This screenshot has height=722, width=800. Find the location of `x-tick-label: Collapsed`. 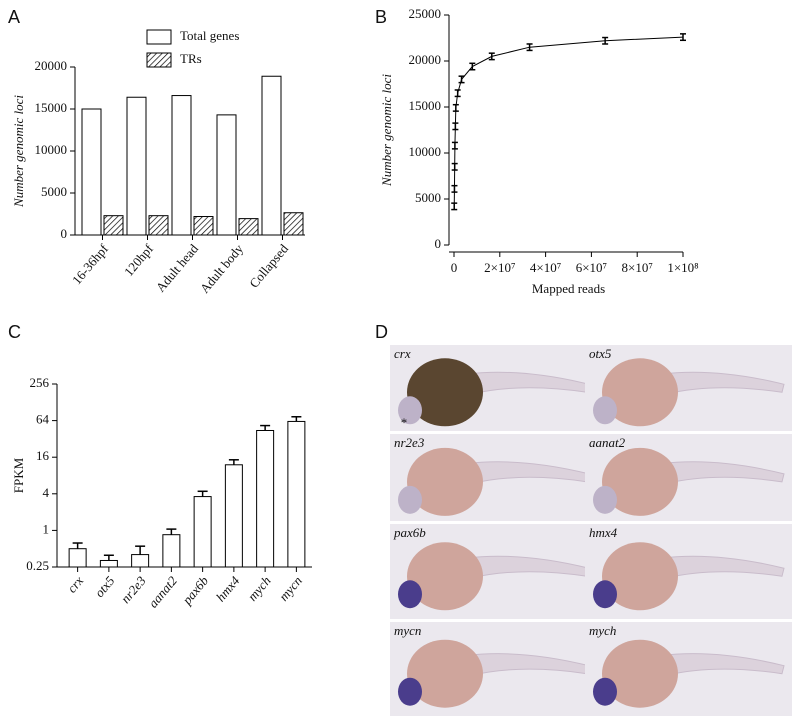

x-tick-label: Collapsed is located at coordinates (268, 266).